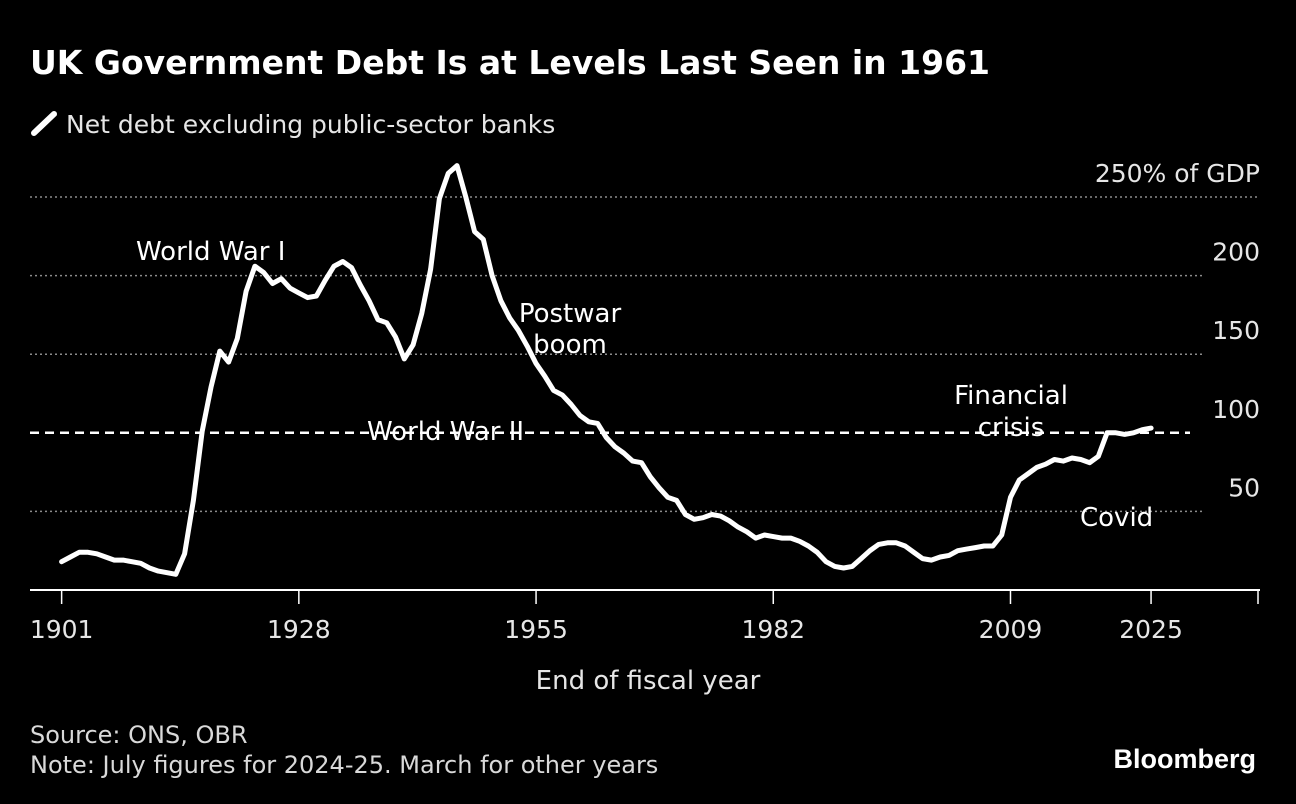 Image resolution: width=1296 pixels, height=804 pixels. Describe the element at coordinates (44, 123) in the screenshot. I see `legend-swatch` at that location.